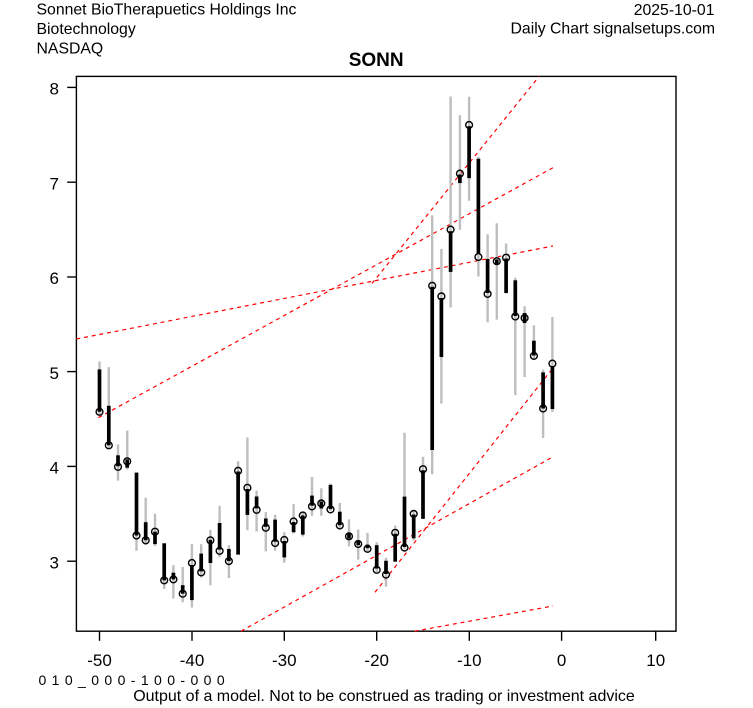 The image size is (753, 708). I want to click on svg-text: 5, so click(54, 373).